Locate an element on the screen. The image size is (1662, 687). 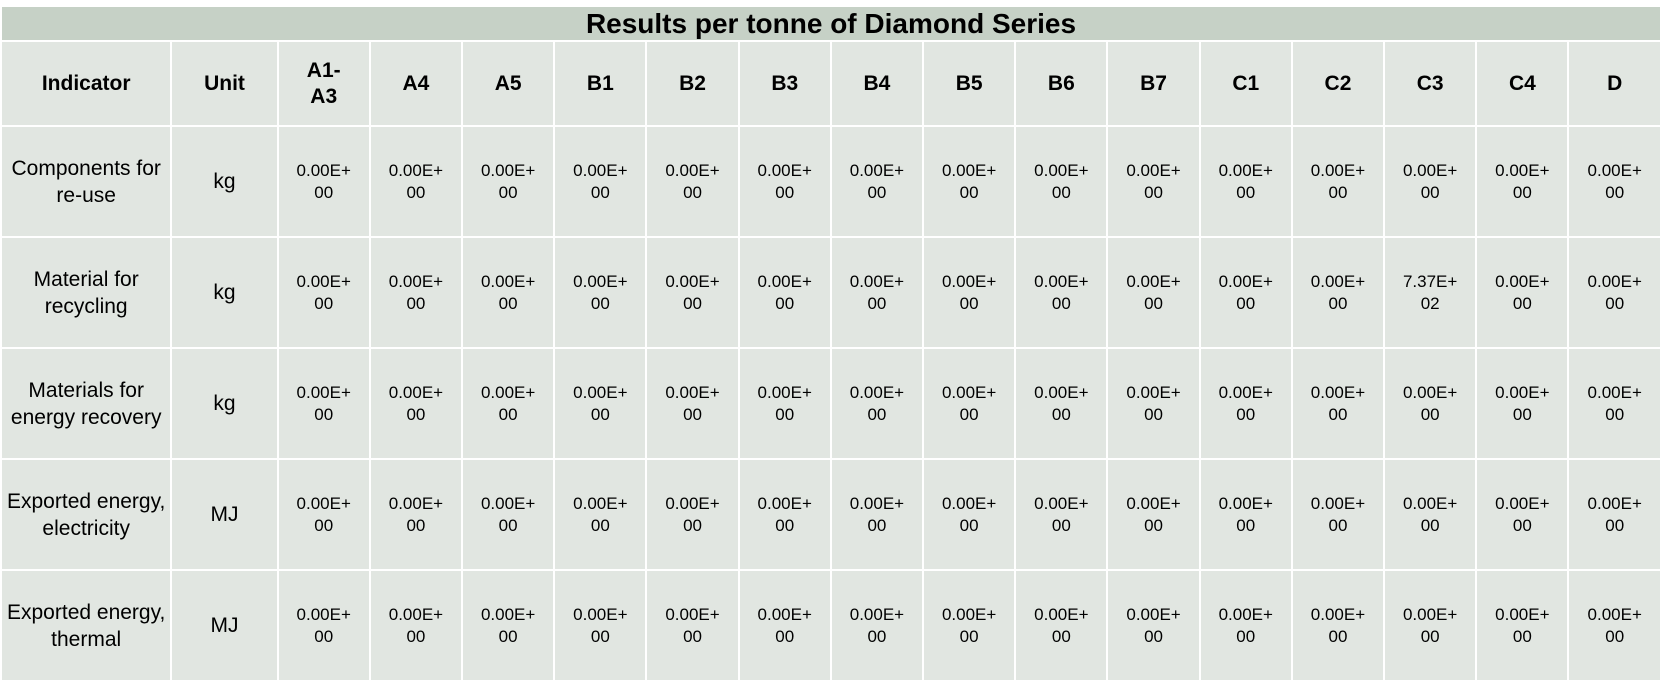
column-header-b2: B2 is located at coordinates (692, 83).